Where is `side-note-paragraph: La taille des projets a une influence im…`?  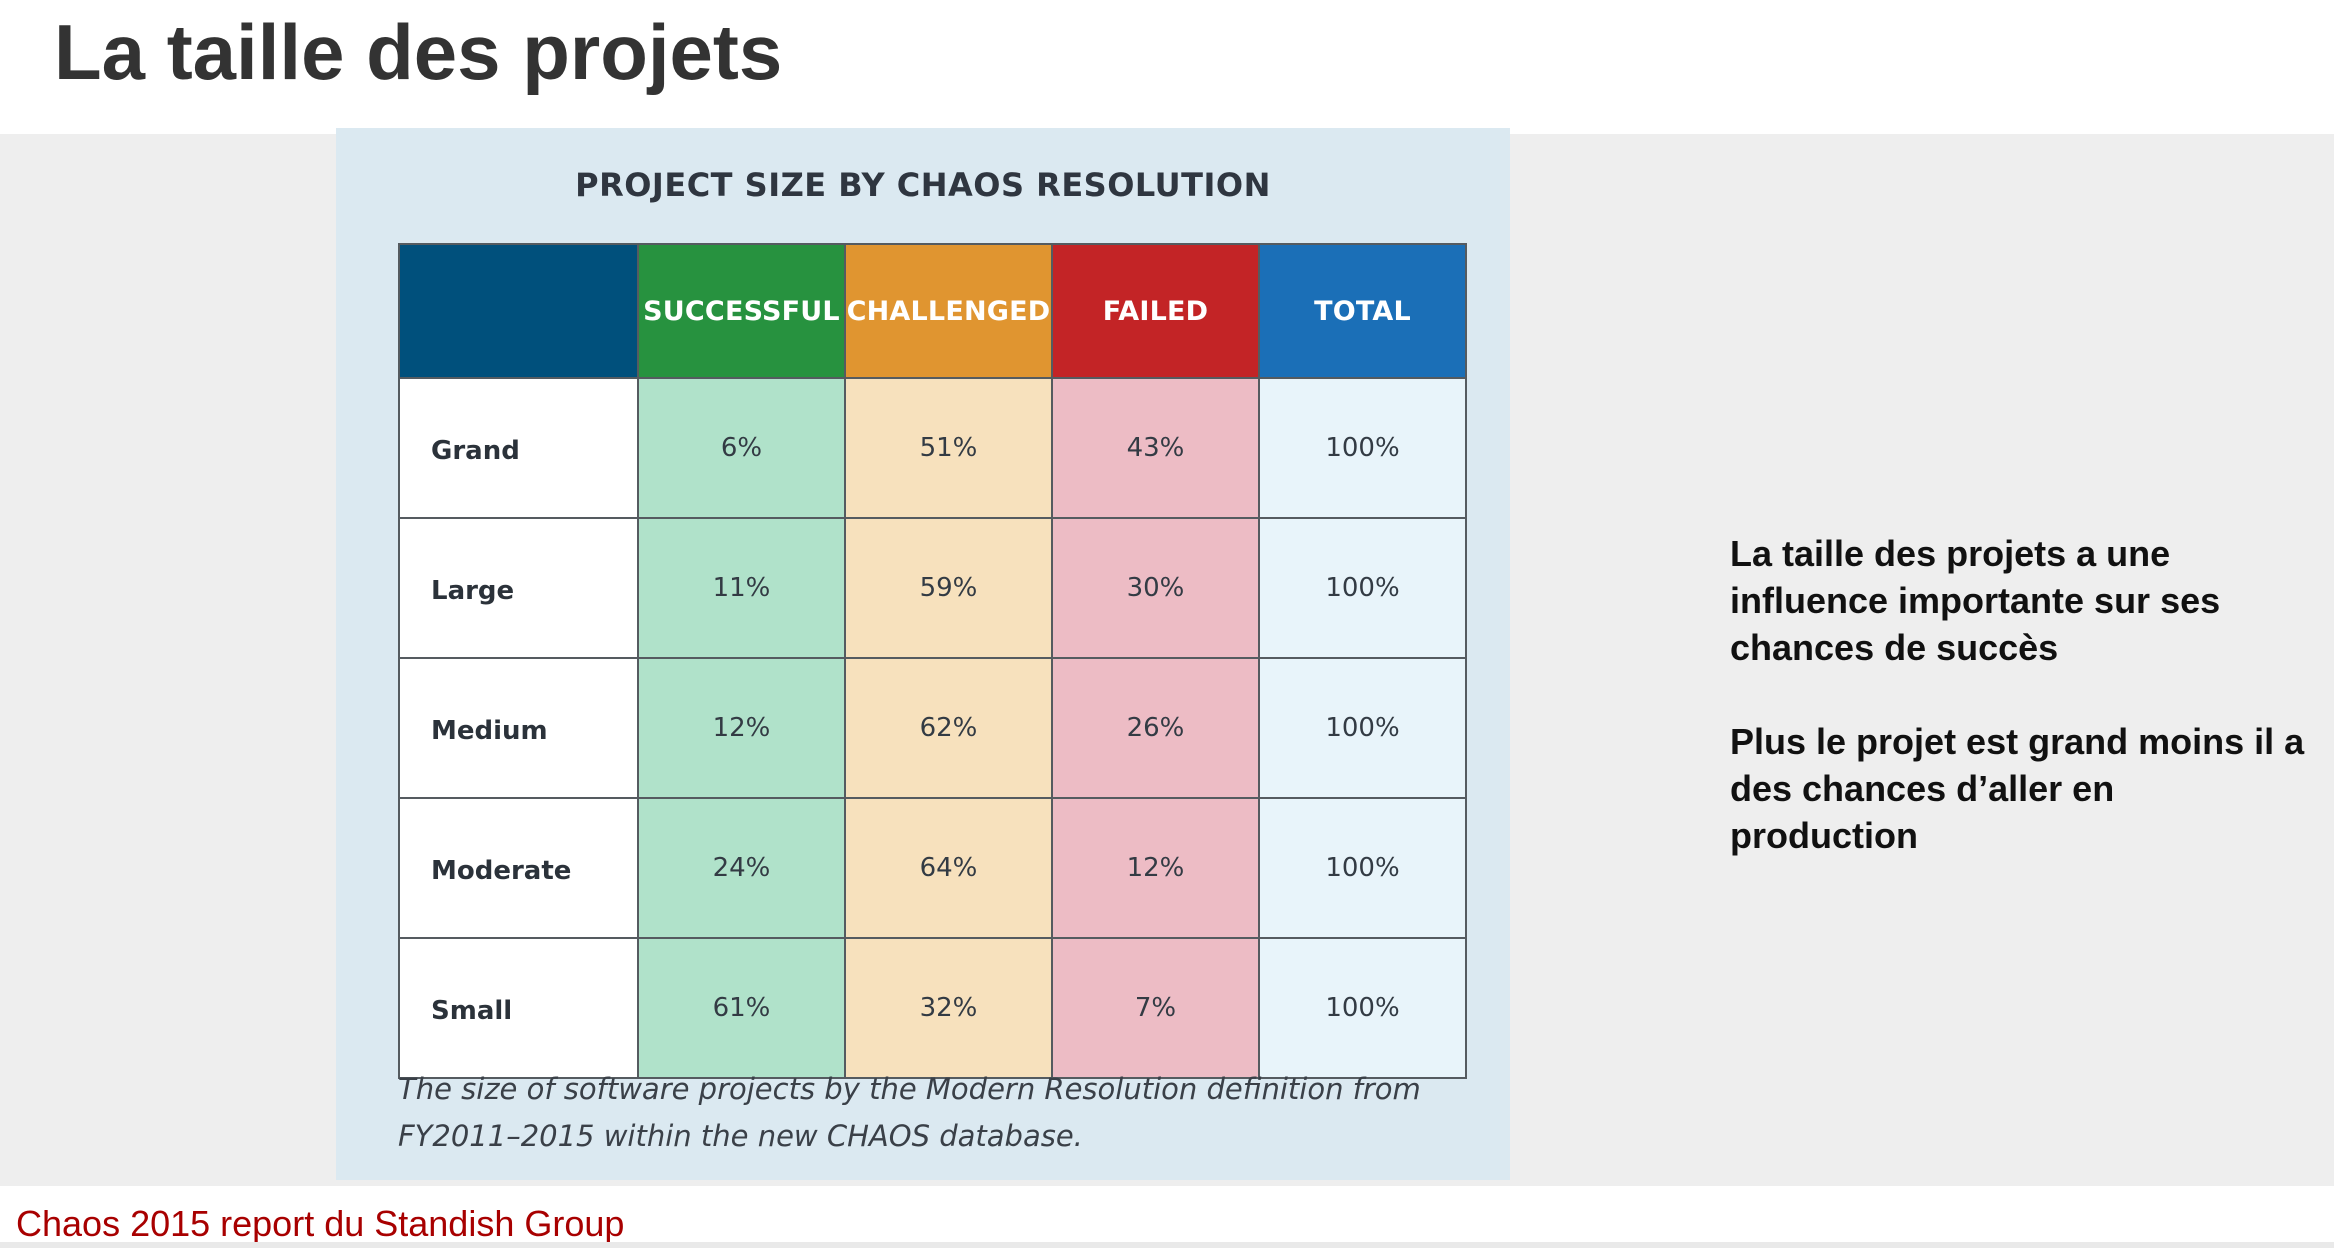
side-note-paragraph: La taille des projets a une influence im… is located at coordinates (1975, 600).